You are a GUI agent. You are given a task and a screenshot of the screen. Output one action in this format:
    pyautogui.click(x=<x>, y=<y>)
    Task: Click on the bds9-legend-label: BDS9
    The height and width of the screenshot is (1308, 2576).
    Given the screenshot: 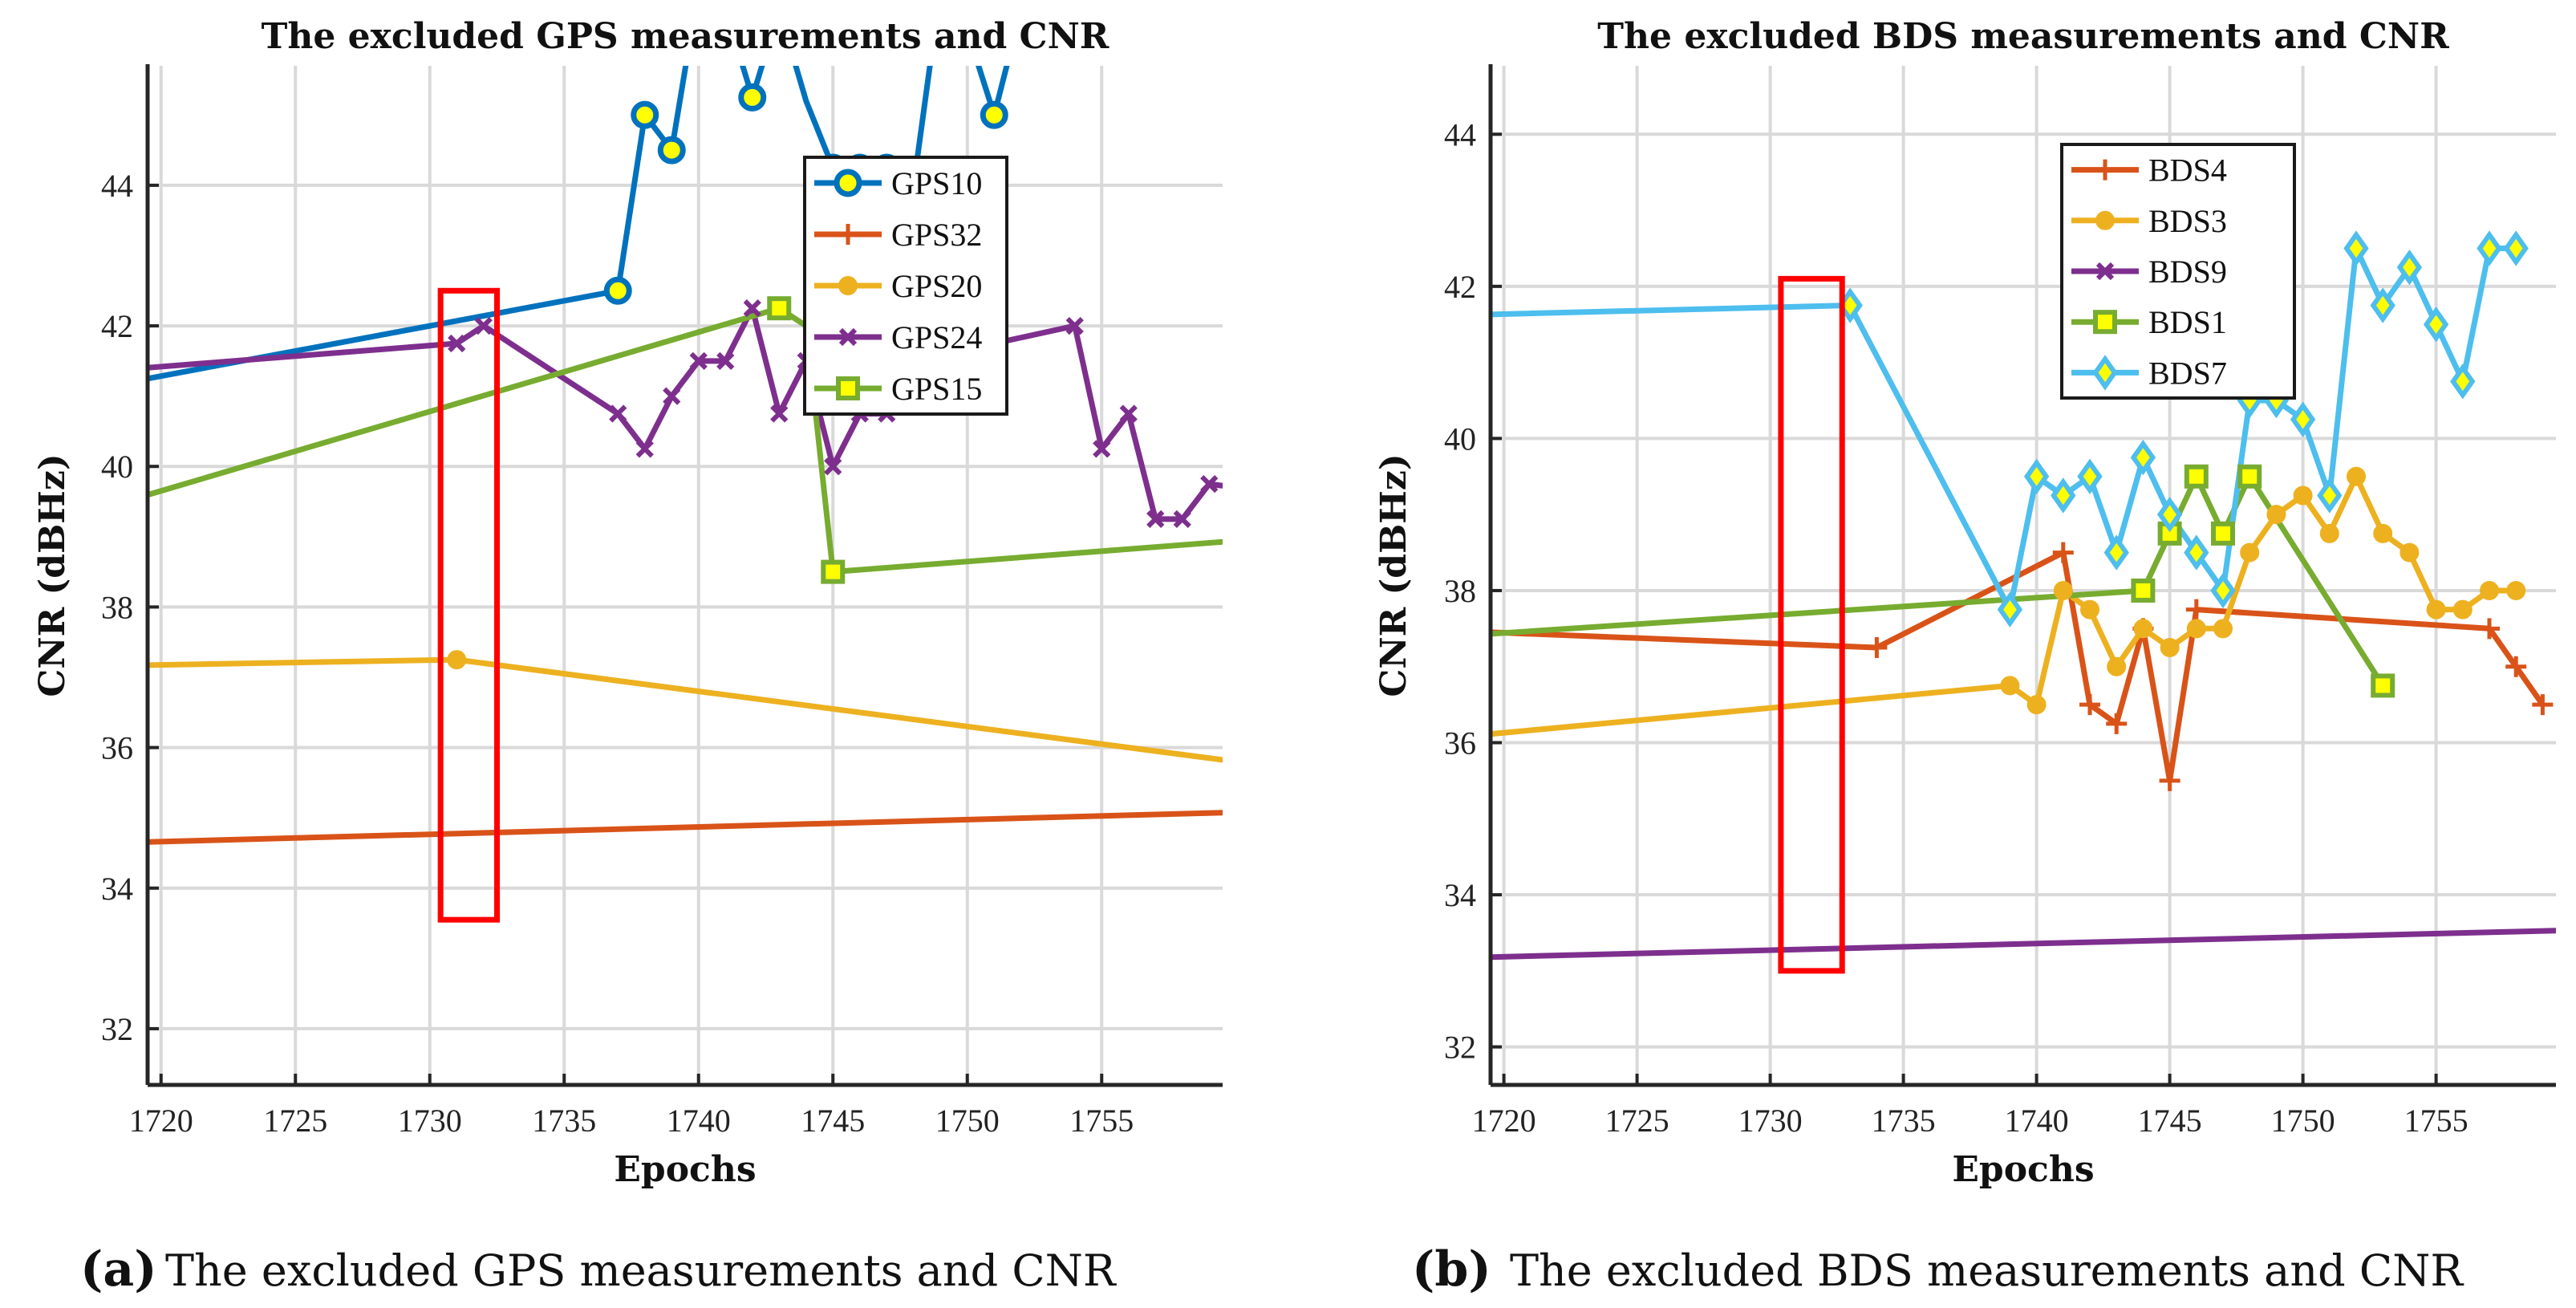 What is the action you would take?
    pyautogui.click(x=2187, y=272)
    